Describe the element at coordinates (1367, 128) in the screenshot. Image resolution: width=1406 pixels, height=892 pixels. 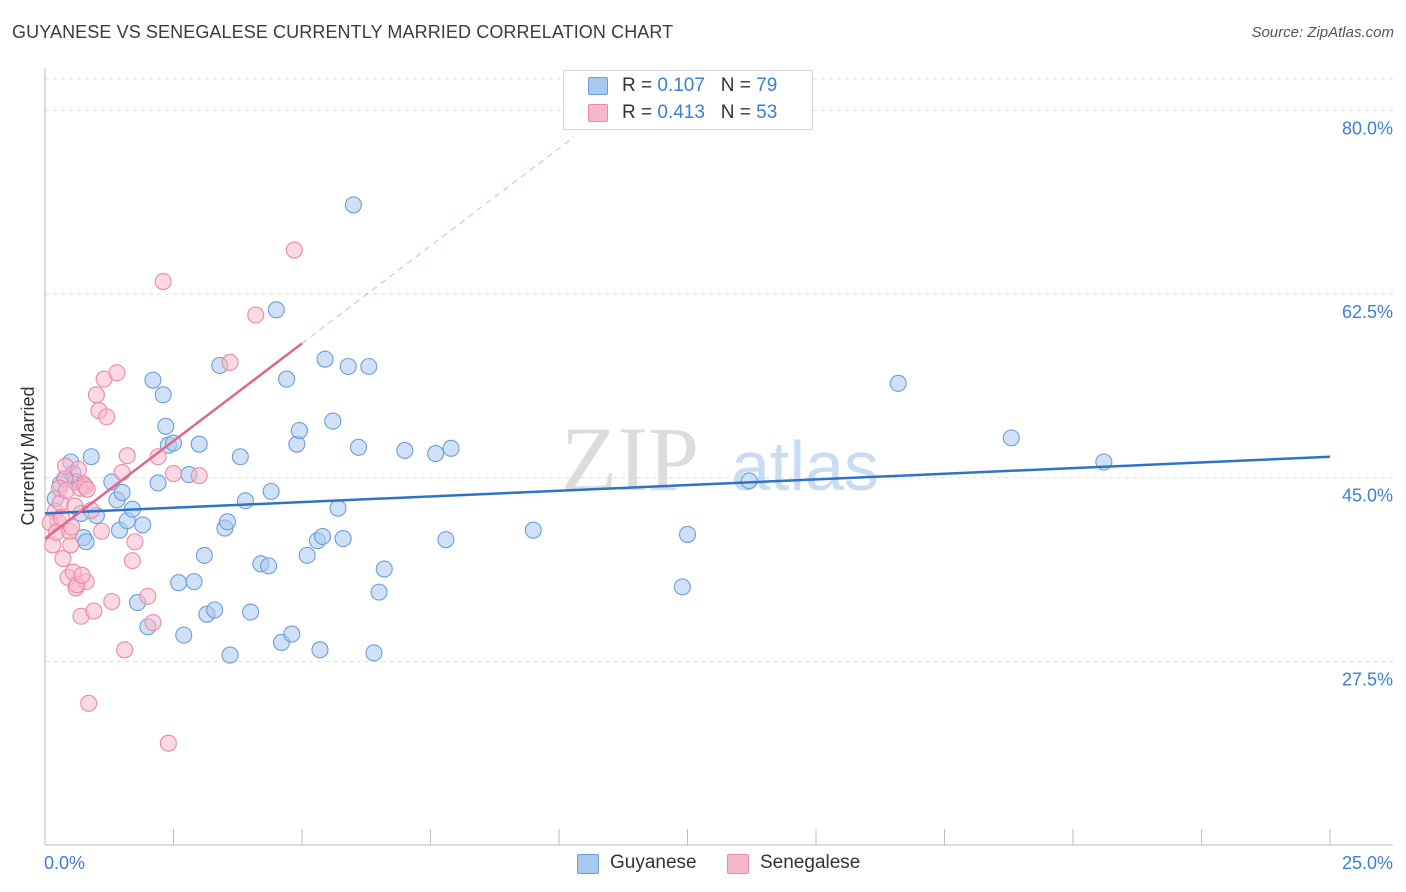
I see `y-tick-label: 80.0%` at that location.